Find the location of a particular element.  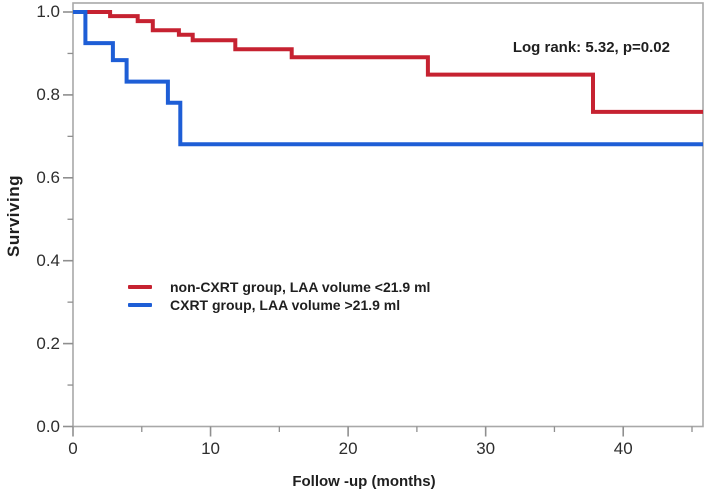

legend-swatch-blue-line is located at coordinates (140, 305).